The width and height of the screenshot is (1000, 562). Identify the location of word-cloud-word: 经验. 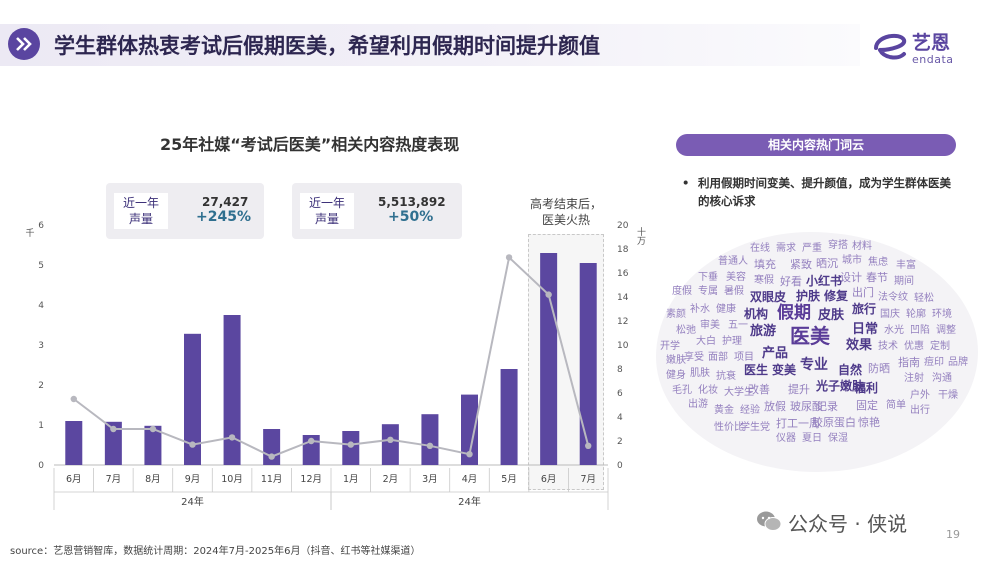
(750, 410).